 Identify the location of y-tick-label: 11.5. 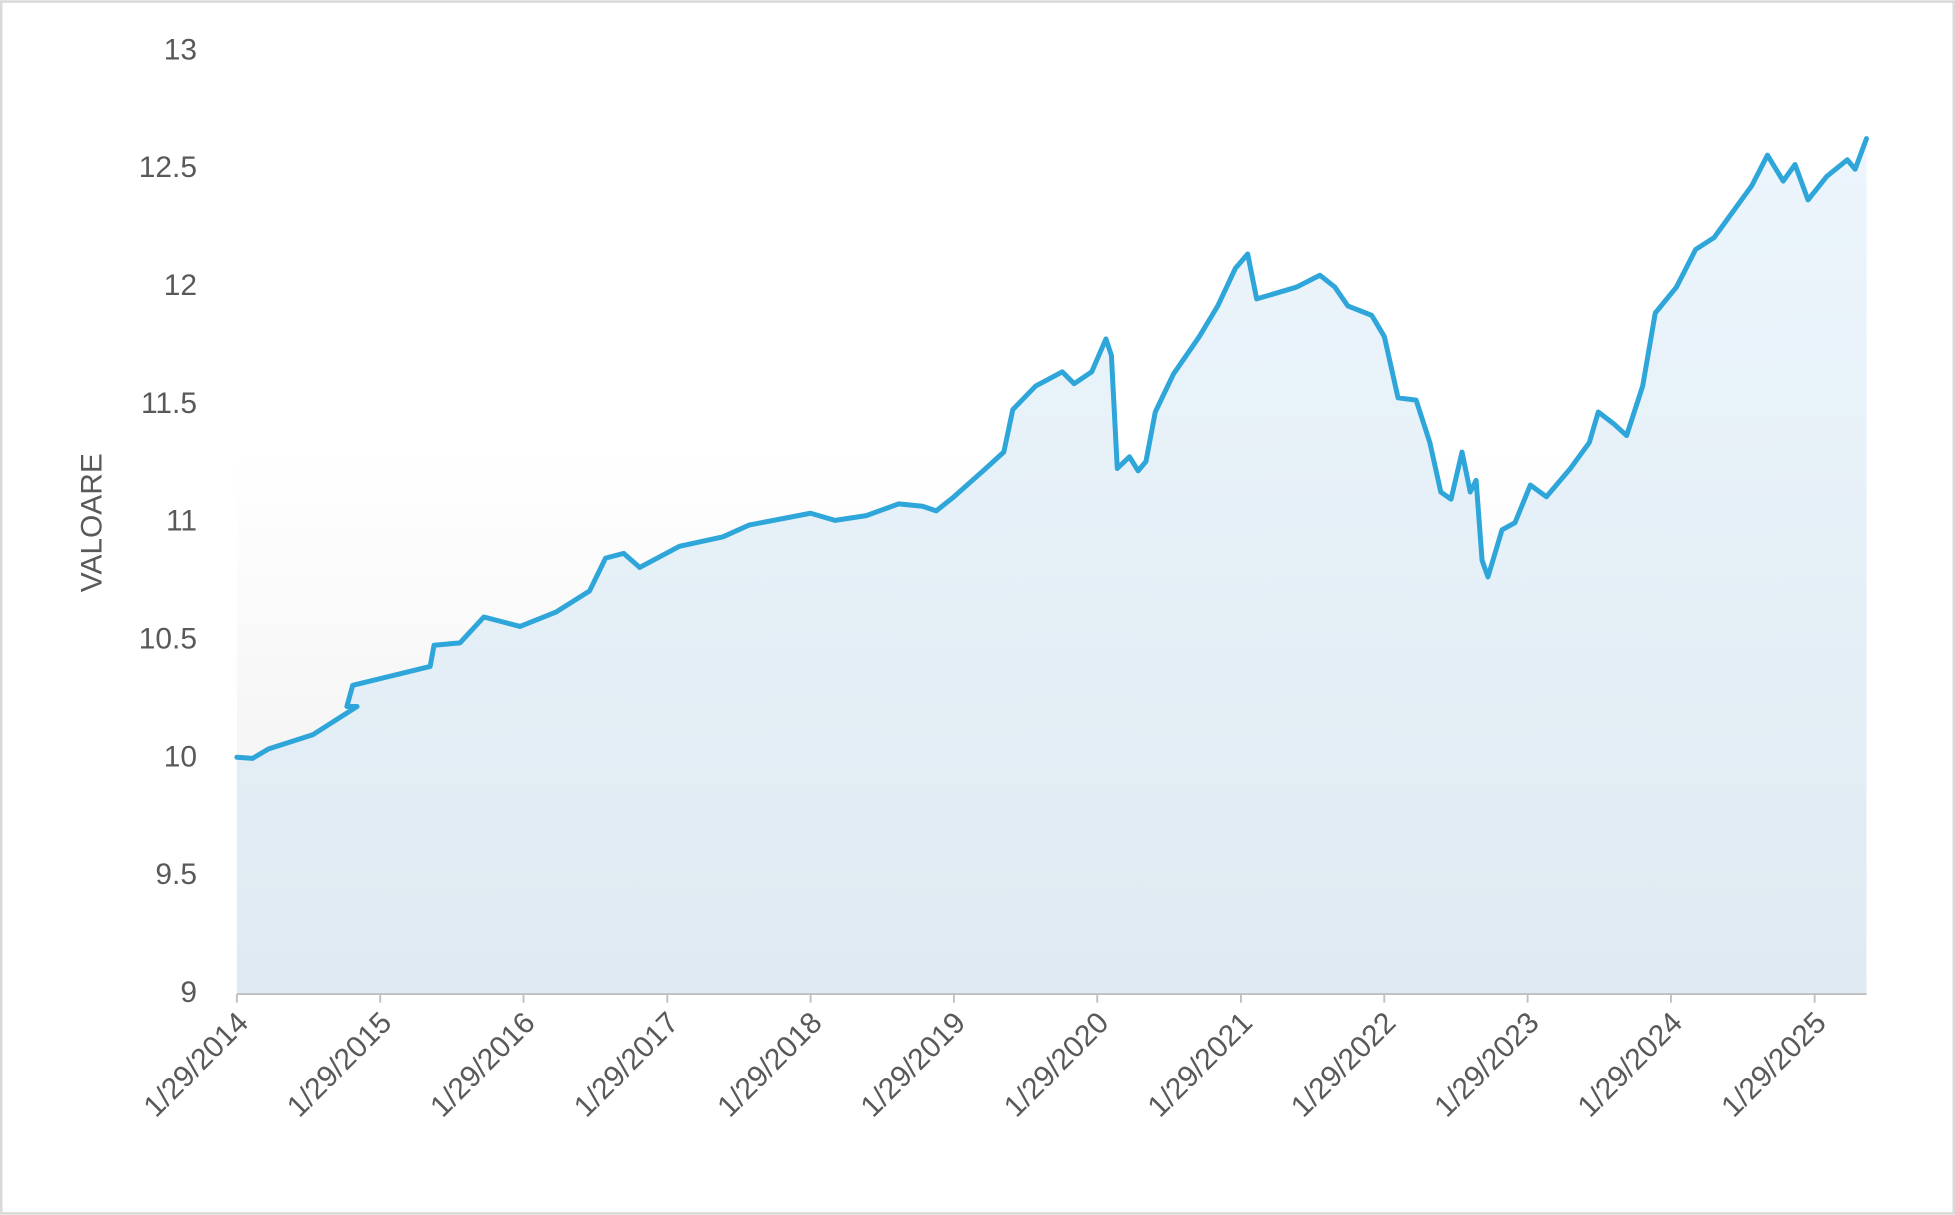
(169, 403).